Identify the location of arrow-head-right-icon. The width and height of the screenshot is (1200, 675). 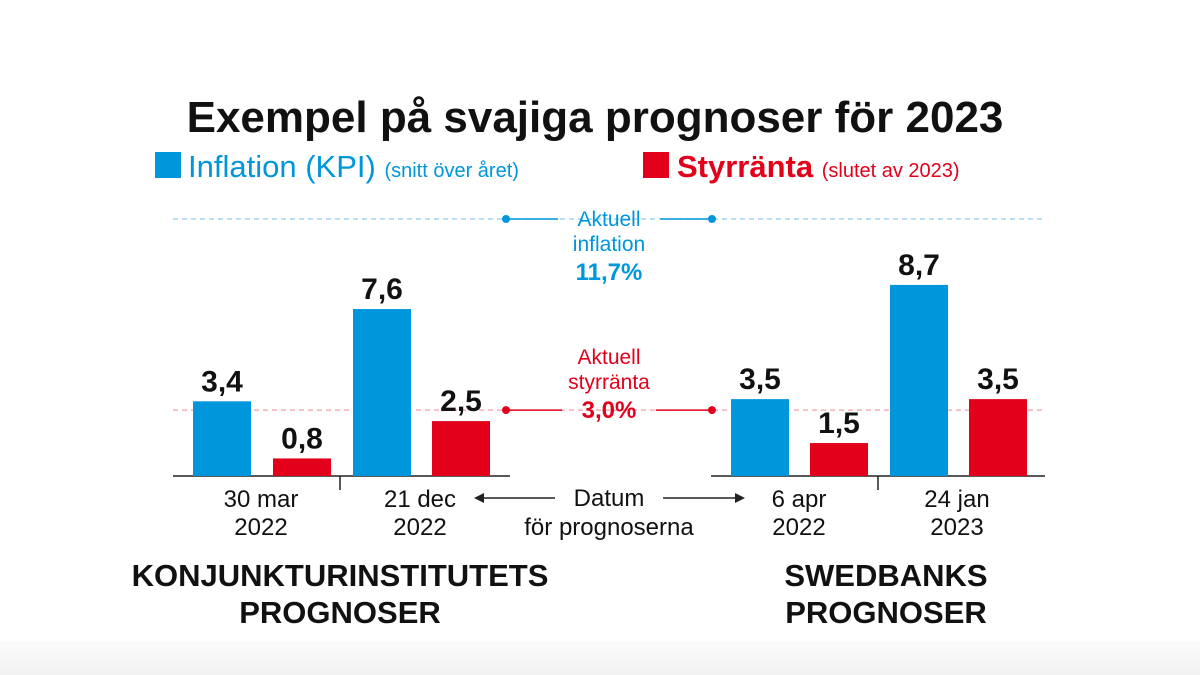
(740, 498).